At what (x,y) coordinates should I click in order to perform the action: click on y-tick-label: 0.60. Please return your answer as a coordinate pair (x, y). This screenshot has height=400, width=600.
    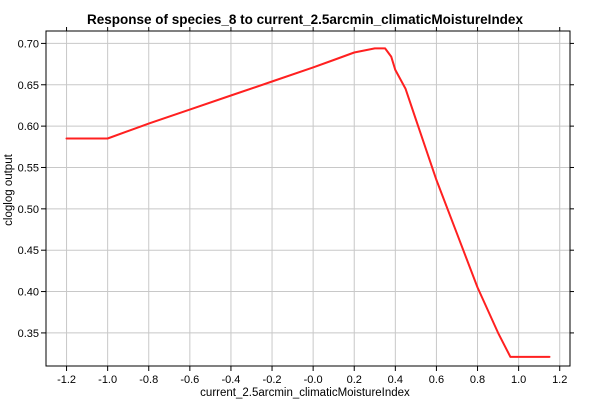
    Looking at the image, I should click on (28, 127).